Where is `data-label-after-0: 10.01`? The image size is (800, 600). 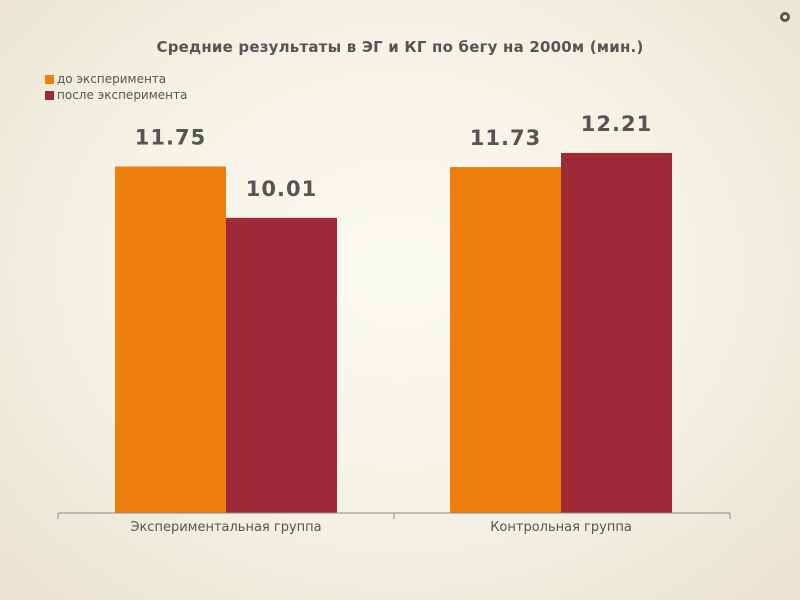 data-label-after-0: 10.01 is located at coordinates (281, 189).